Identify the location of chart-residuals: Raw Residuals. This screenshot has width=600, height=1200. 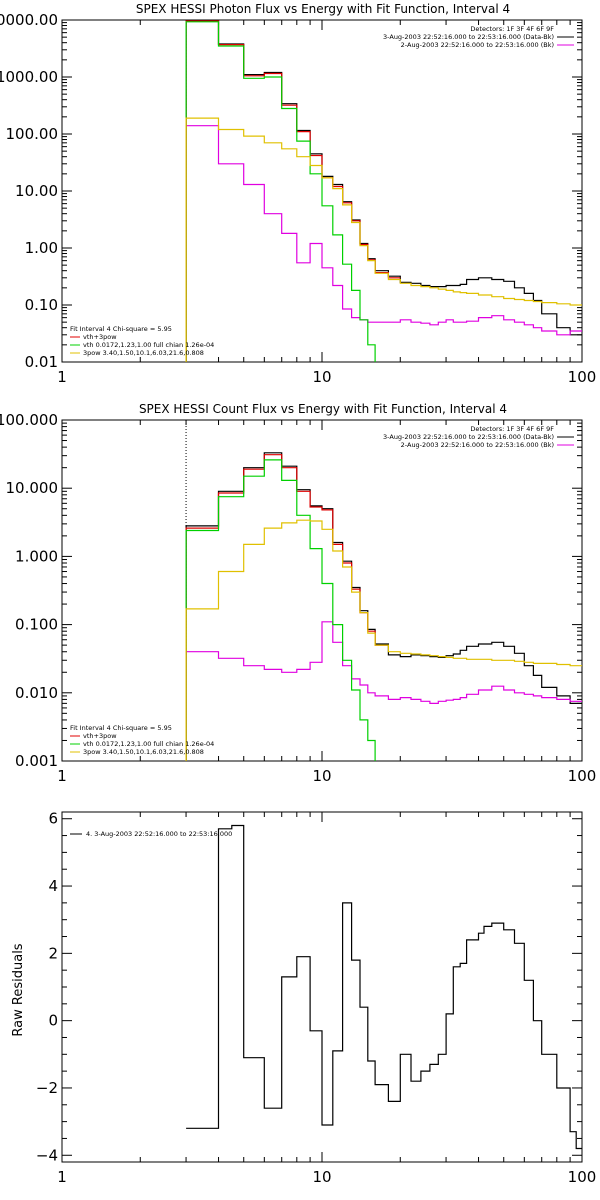
(18, 989).